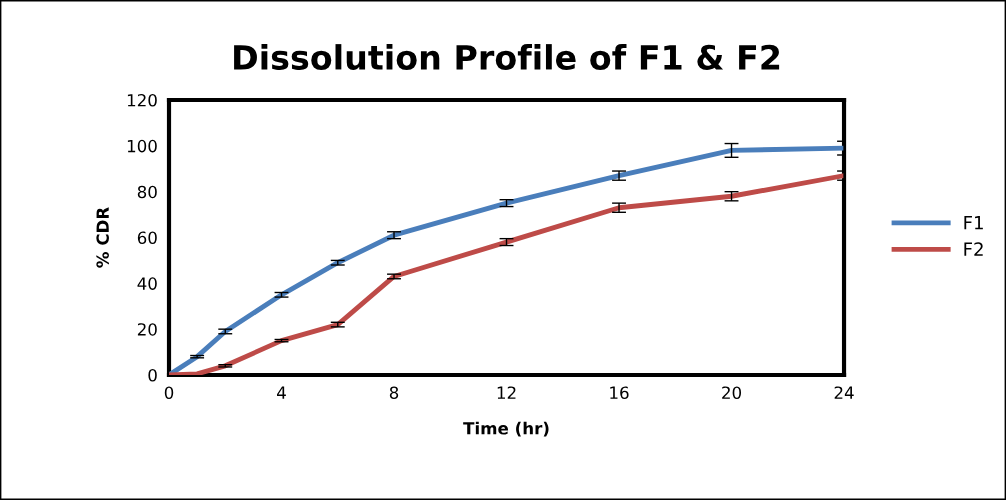  Describe the element at coordinates (169, 393) in the screenshot. I see `x-tick-label: 0` at that location.